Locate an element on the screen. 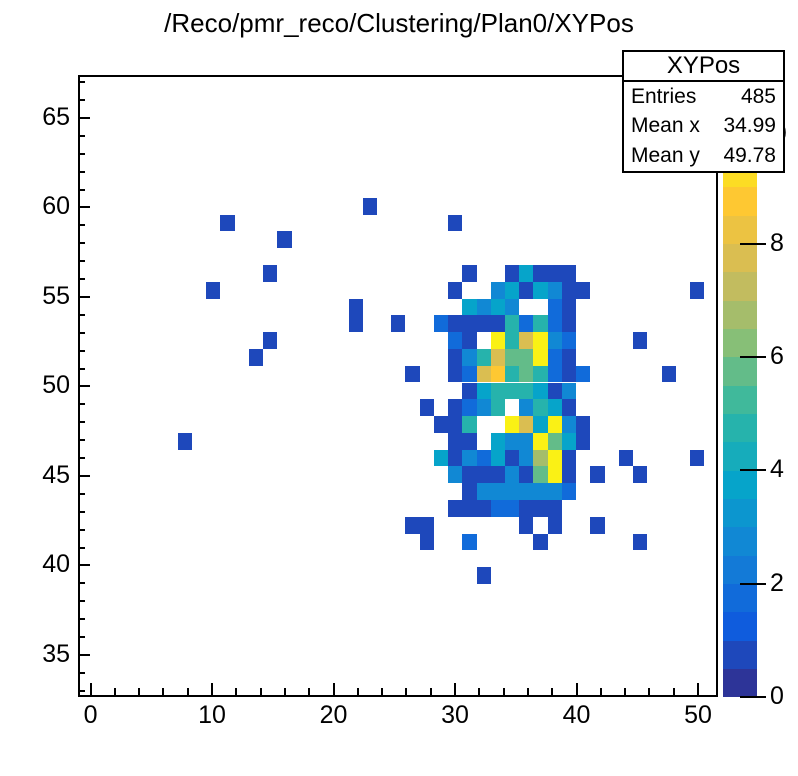 Image resolution: width=798 pixels, height=776 pixels. stats-box-title: XYPos is located at coordinates (703, 67).